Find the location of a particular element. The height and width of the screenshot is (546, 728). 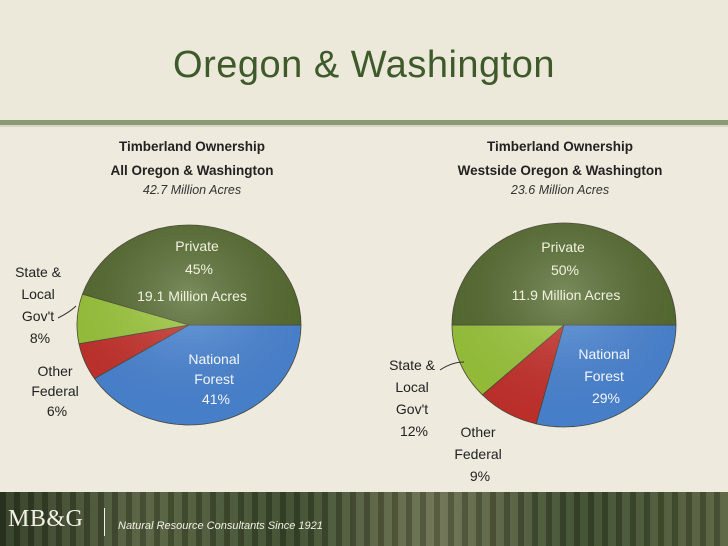

company-tagline: Natural Resource Consultants Since 1921 is located at coordinates (220, 526).